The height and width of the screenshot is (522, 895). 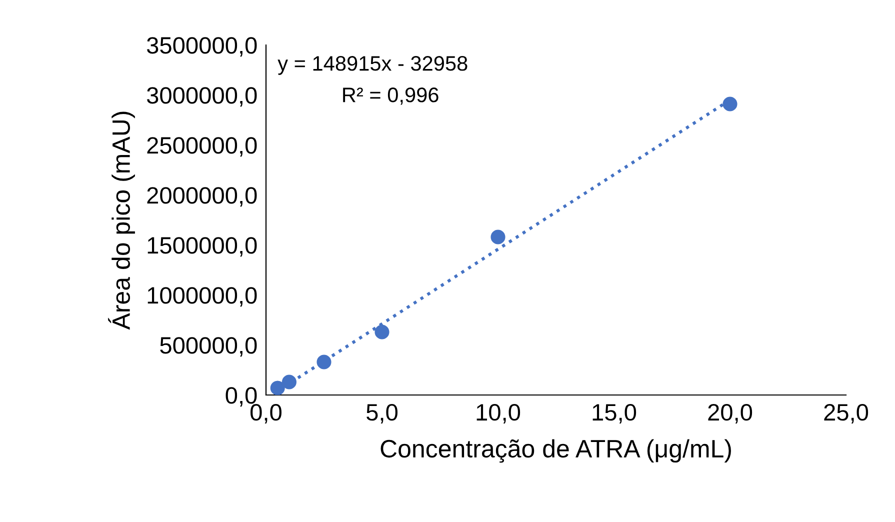 I want to click on y-axis-title: Área do pico (mAU), so click(x=121, y=221).